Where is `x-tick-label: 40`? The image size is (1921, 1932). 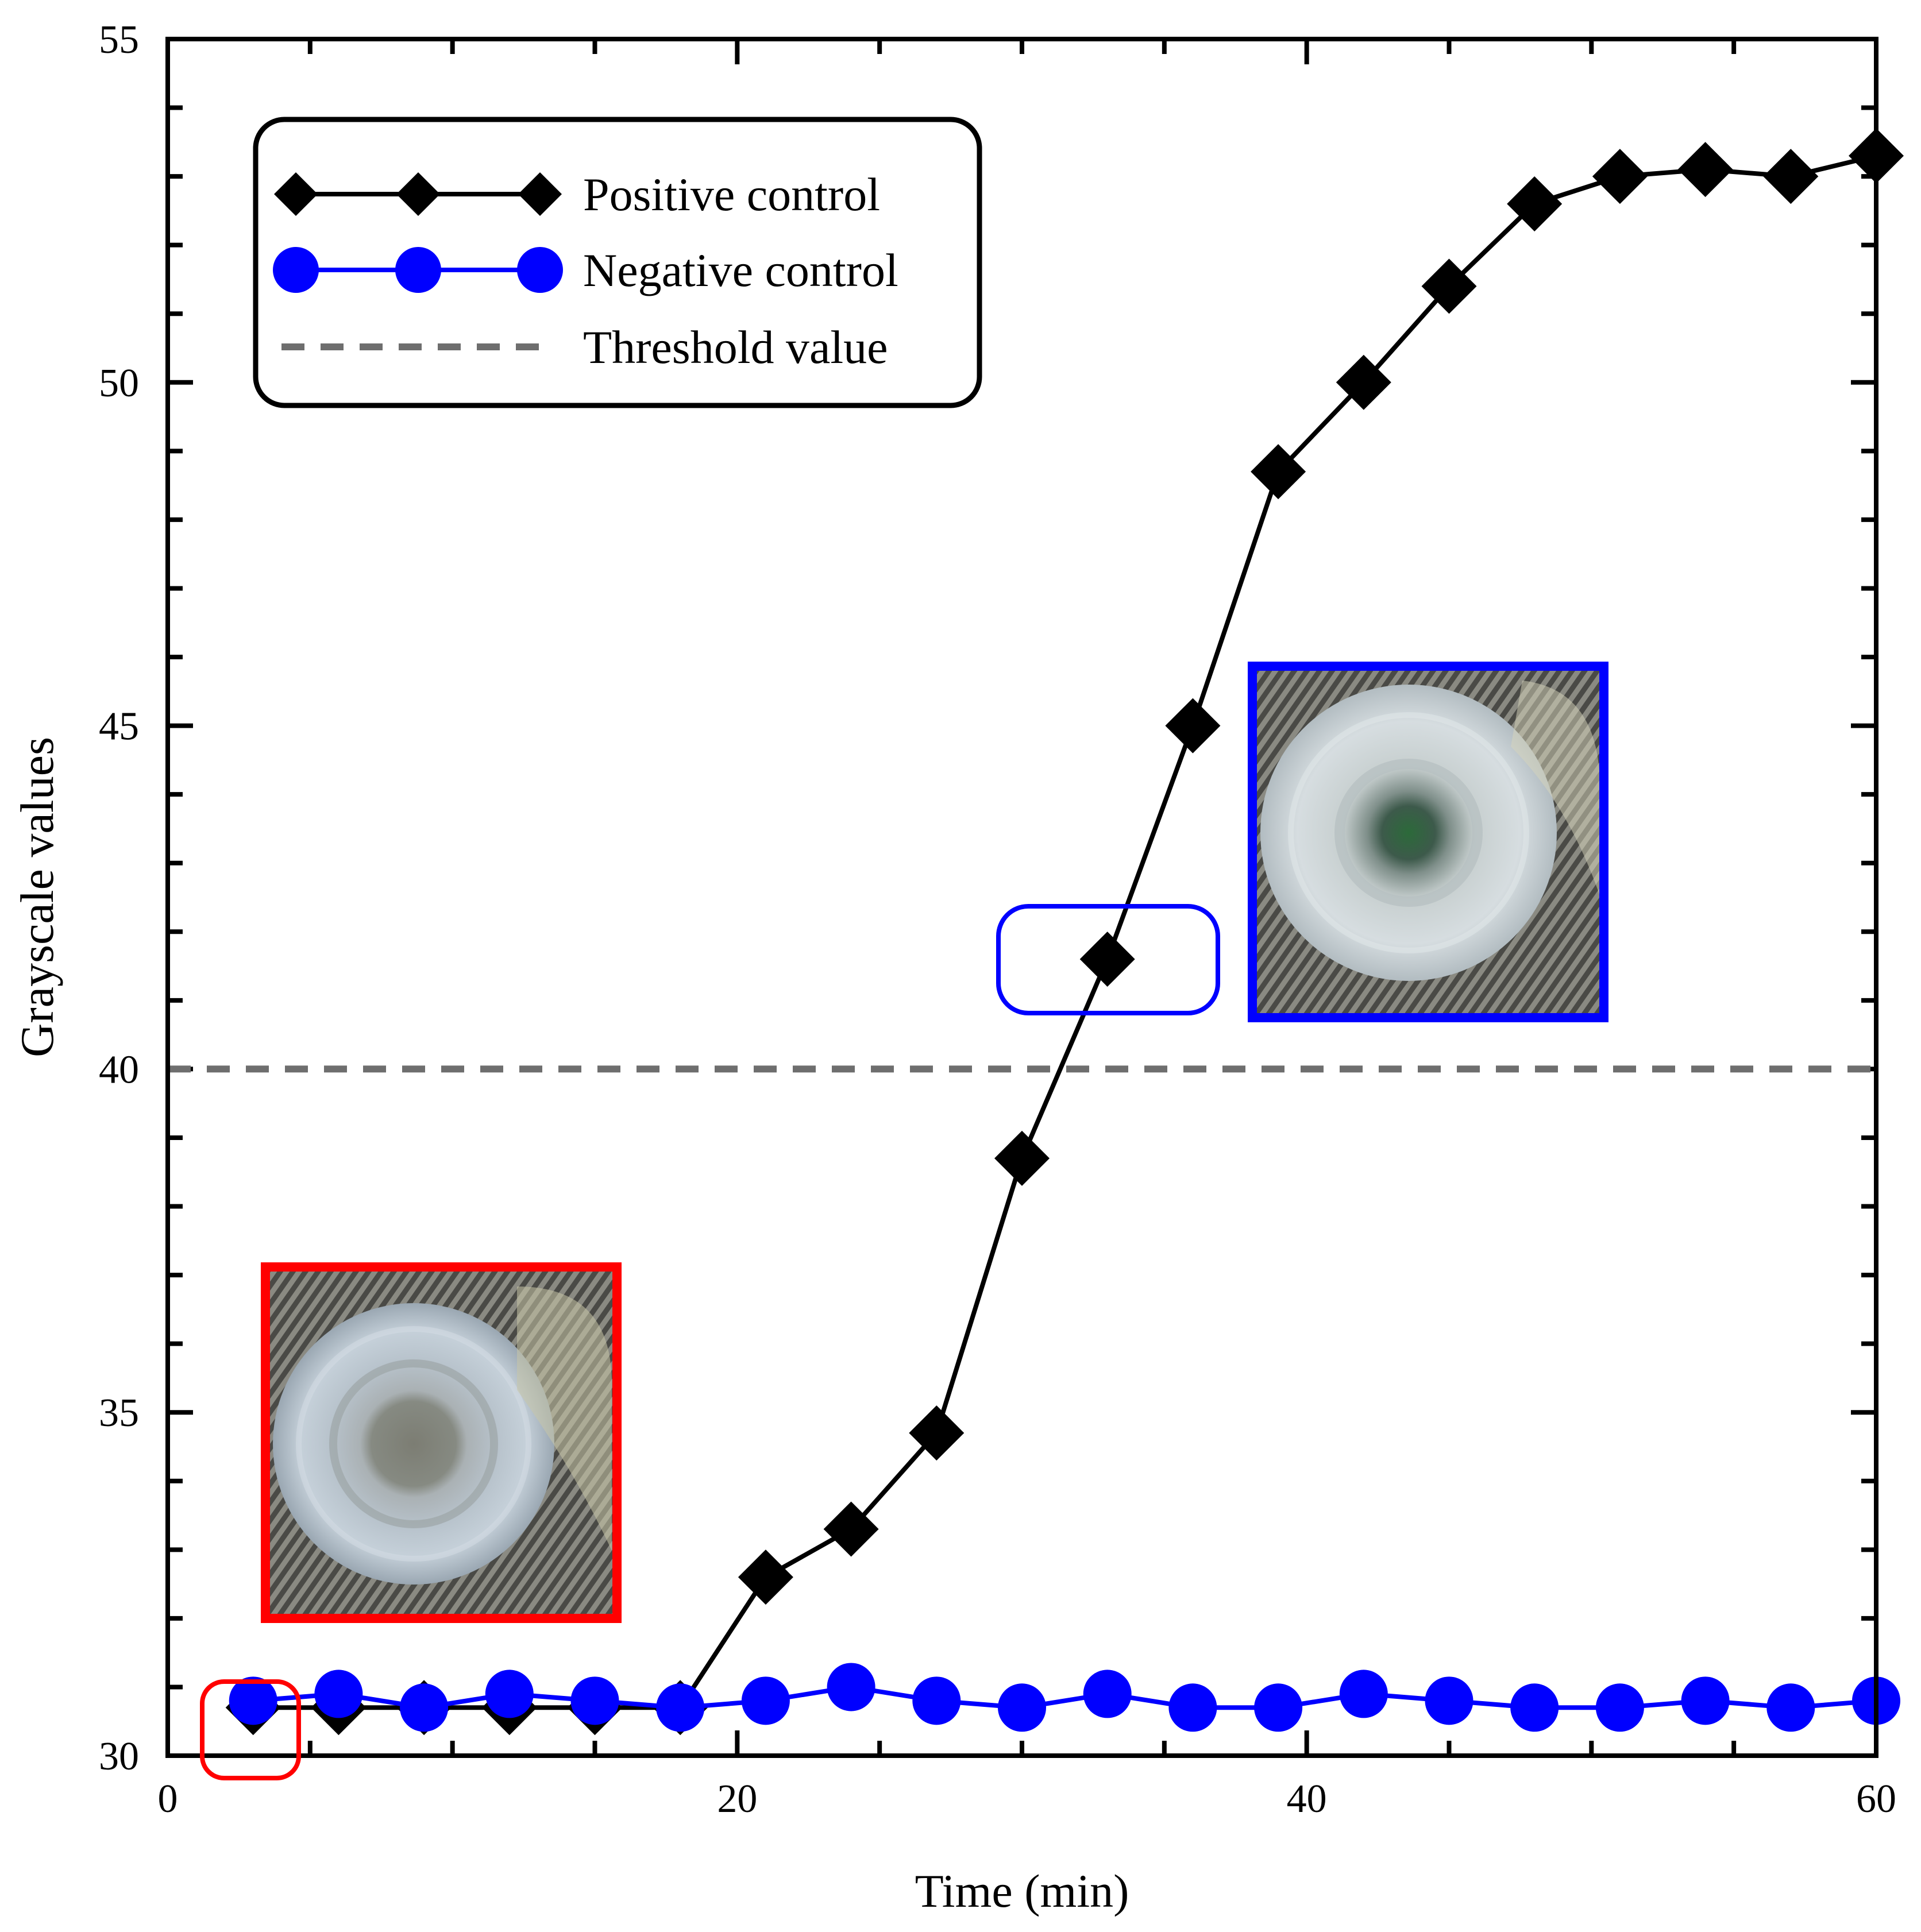
x-tick-label: 40 is located at coordinates (1307, 1799).